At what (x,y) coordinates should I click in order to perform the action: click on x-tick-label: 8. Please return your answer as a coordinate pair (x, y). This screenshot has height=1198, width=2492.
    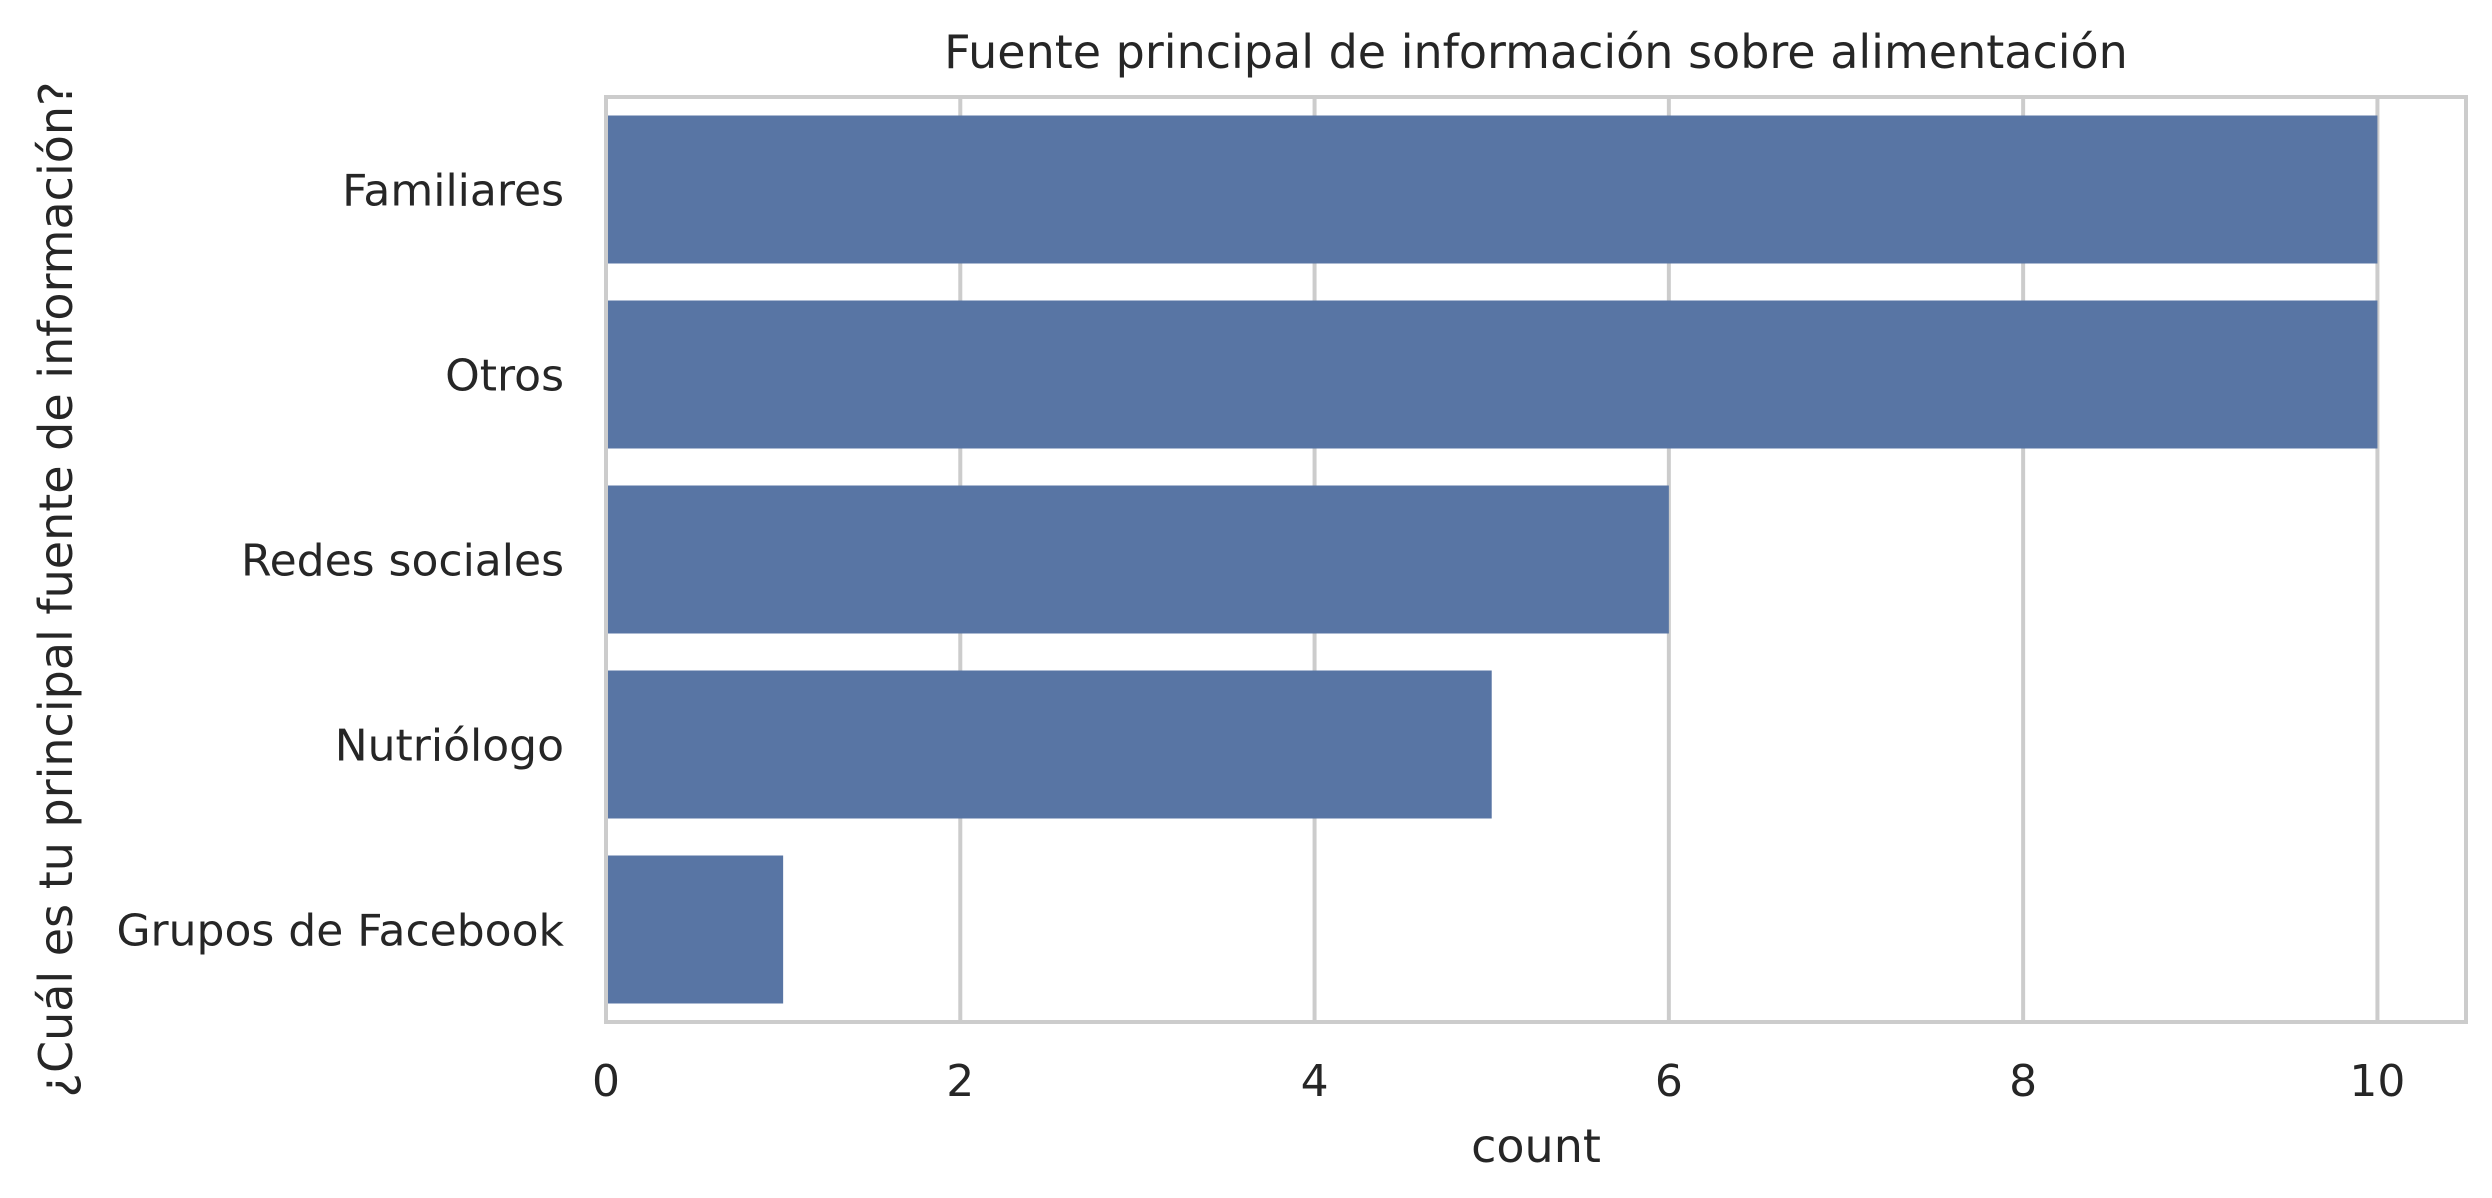
    Looking at the image, I should click on (2023, 1081).